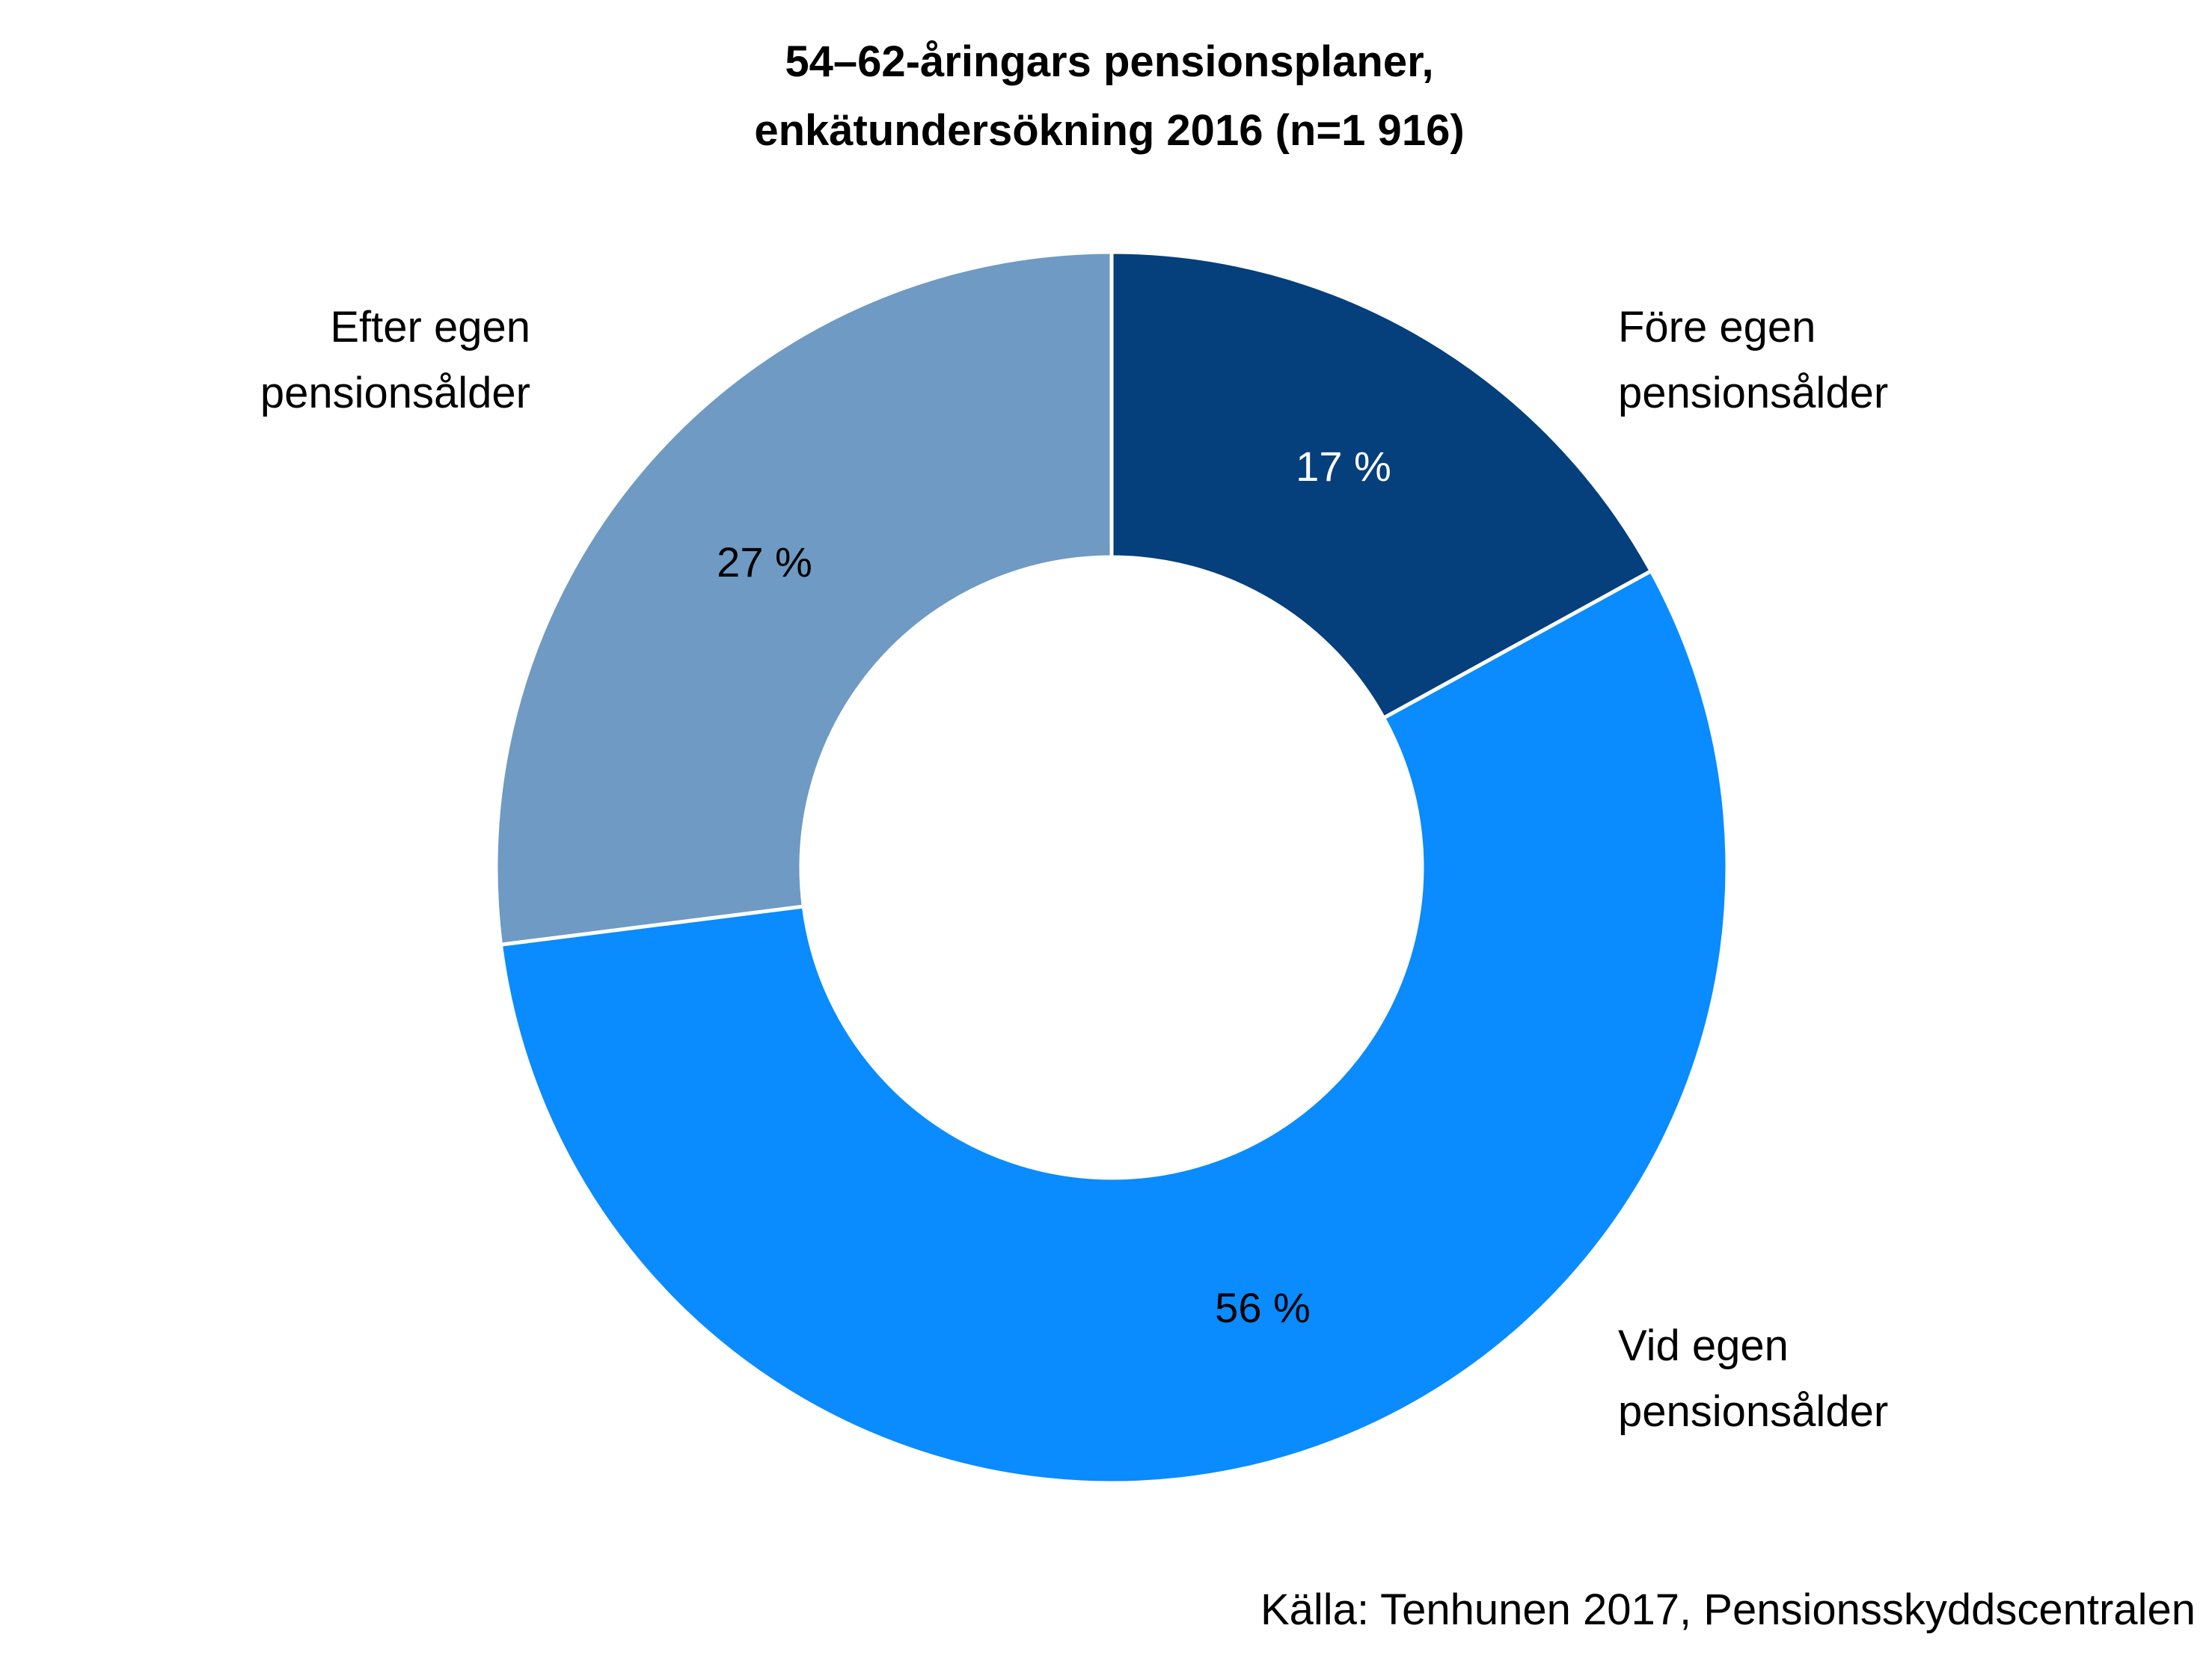 The image size is (2212, 1655). I want to click on slice-label-vid: Vid egen pensionsålder, so click(1753, 1378).